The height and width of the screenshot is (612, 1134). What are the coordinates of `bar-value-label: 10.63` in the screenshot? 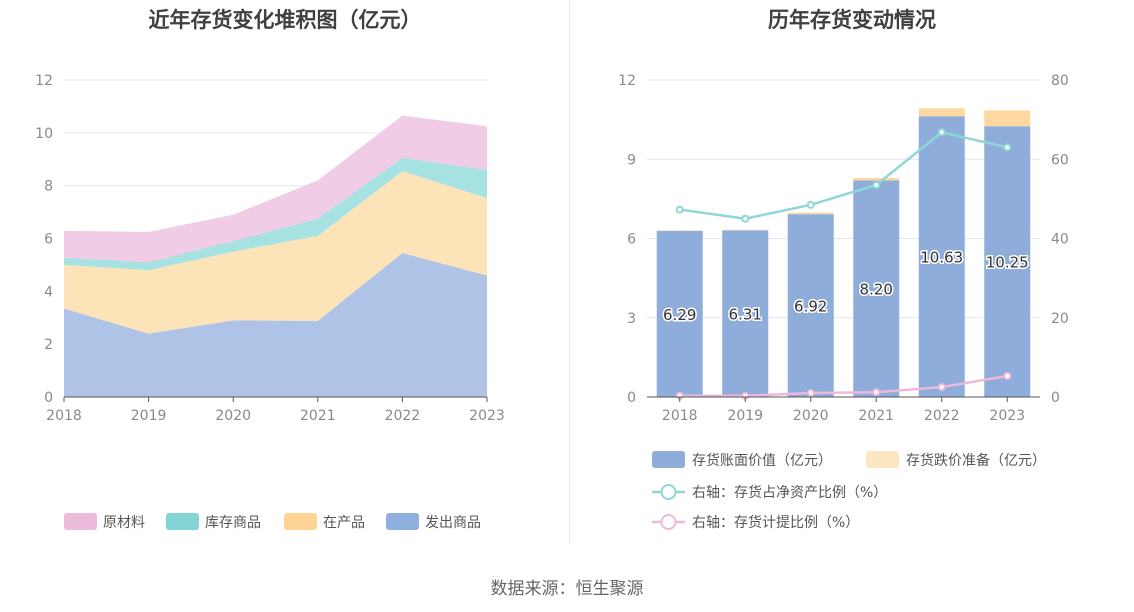 It's located at (941, 258).